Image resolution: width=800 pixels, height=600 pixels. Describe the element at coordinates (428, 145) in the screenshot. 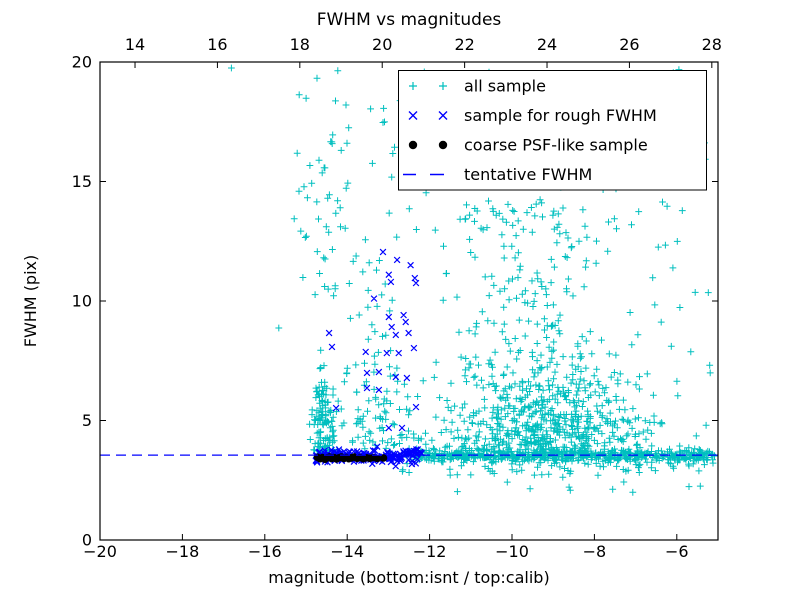

I see `legend-marker-dot` at that location.